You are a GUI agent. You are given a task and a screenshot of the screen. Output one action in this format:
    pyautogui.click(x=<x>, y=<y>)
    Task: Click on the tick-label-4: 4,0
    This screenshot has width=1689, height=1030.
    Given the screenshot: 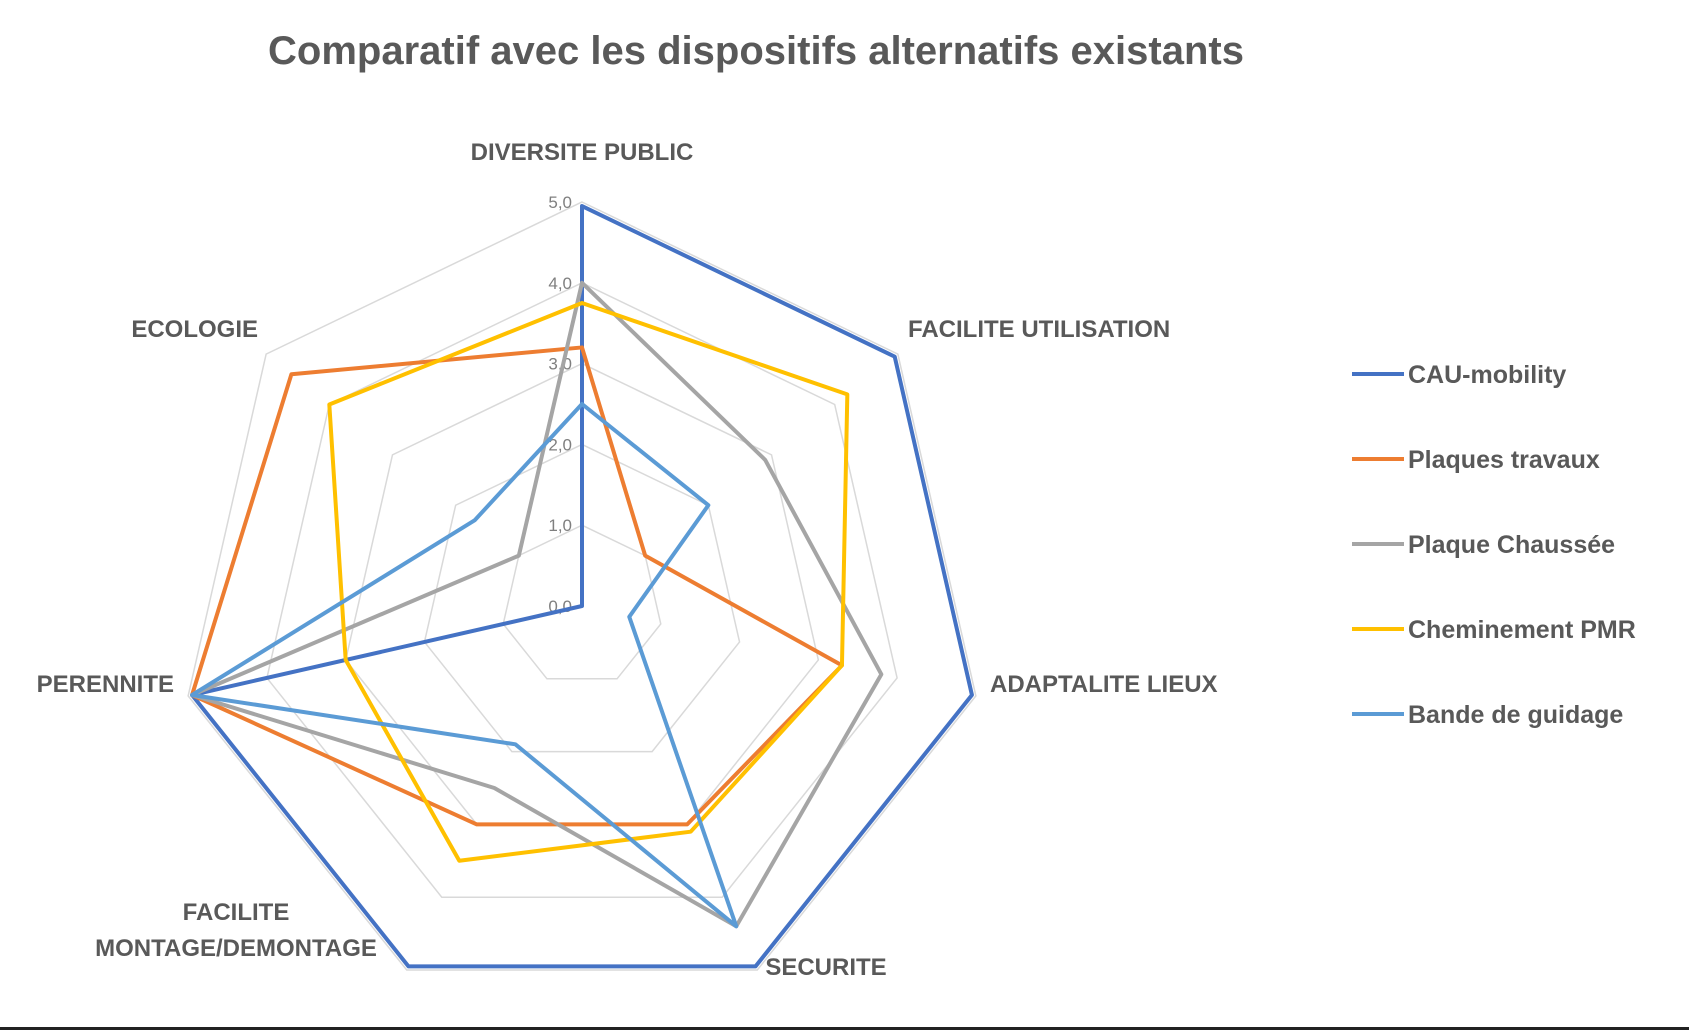 What is the action you would take?
    pyautogui.click(x=560, y=283)
    